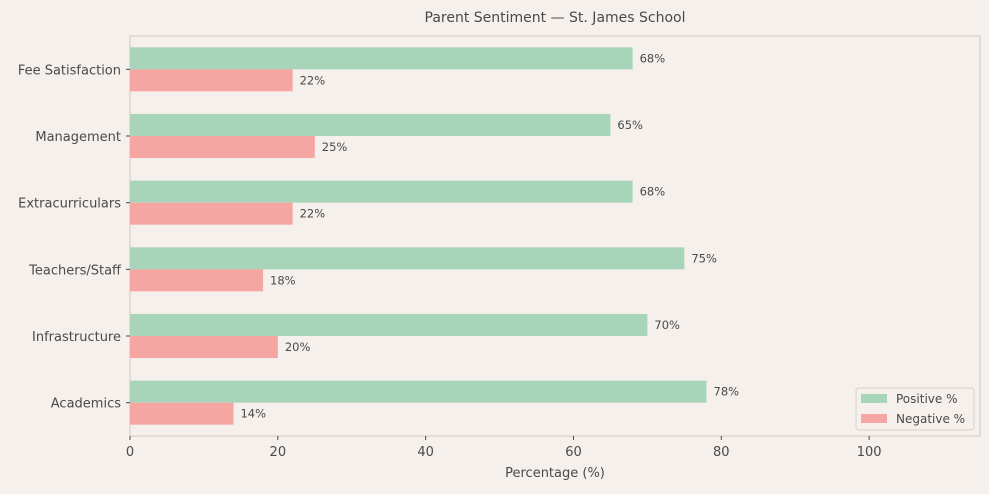 The height and width of the screenshot is (494, 989). I want to click on legend-label-negative: Negative %, so click(930, 419).